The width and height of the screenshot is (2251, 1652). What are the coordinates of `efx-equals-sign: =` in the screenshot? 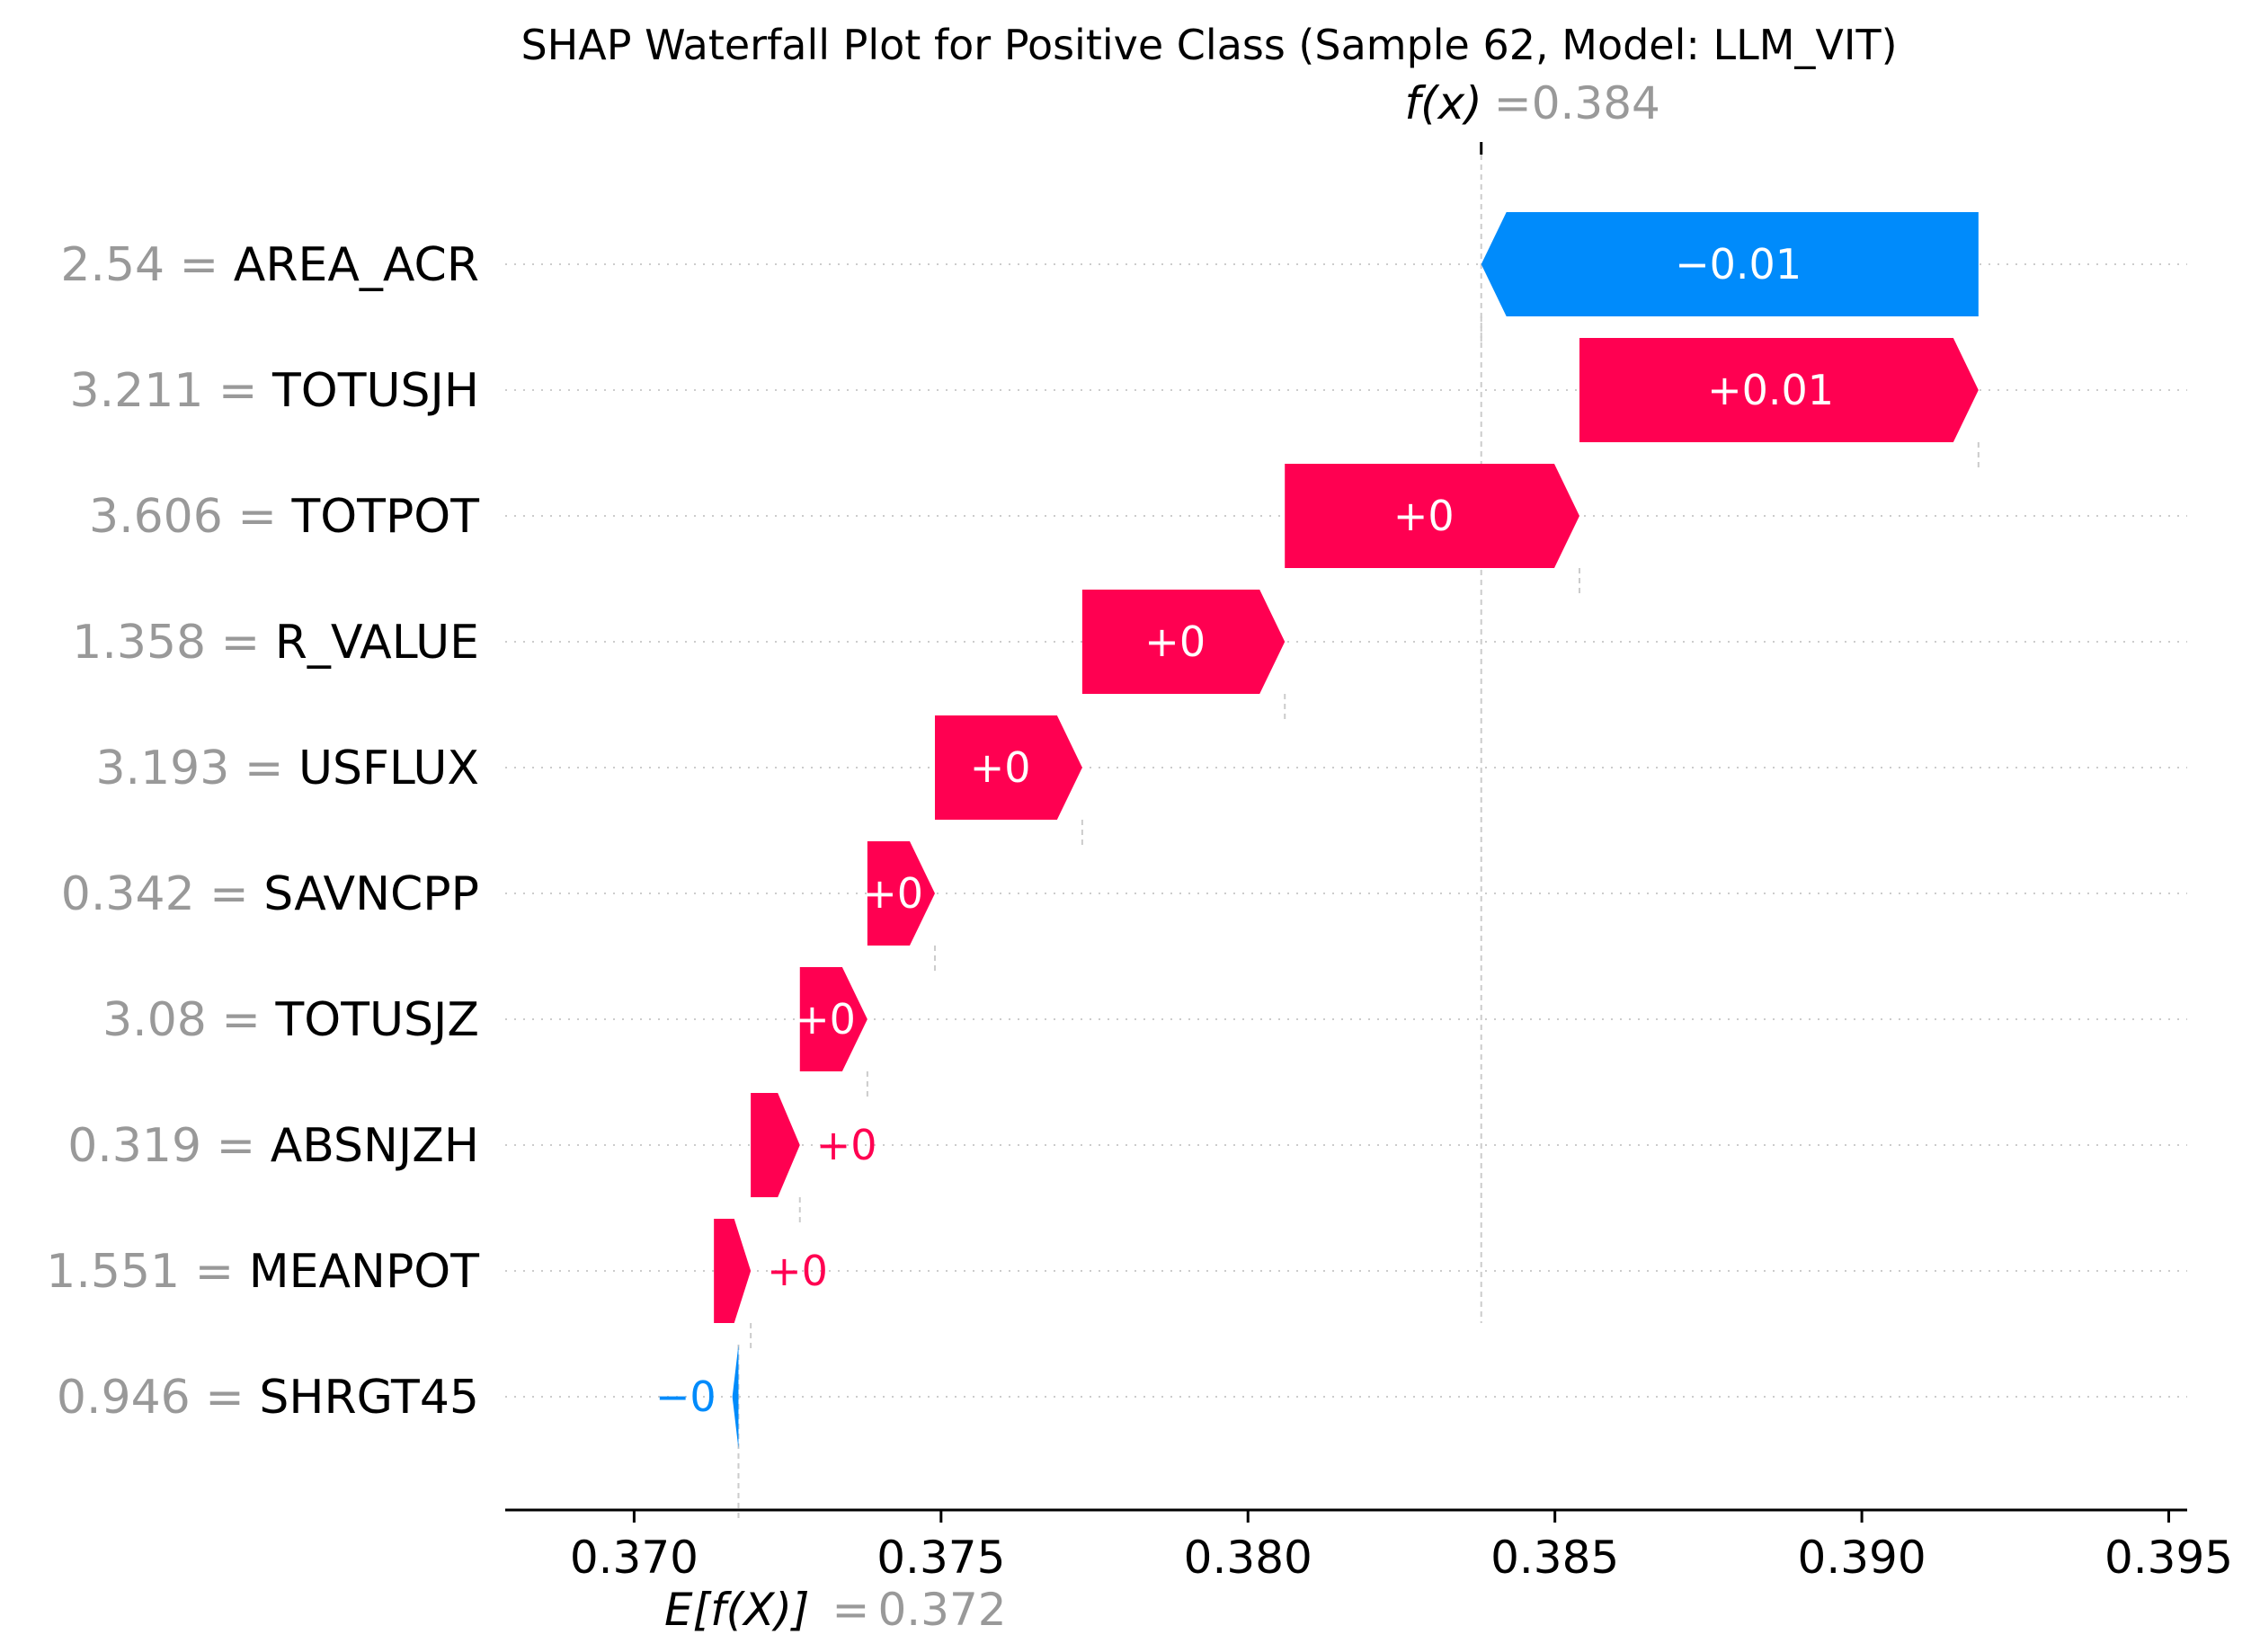 It's located at (850, 1610).